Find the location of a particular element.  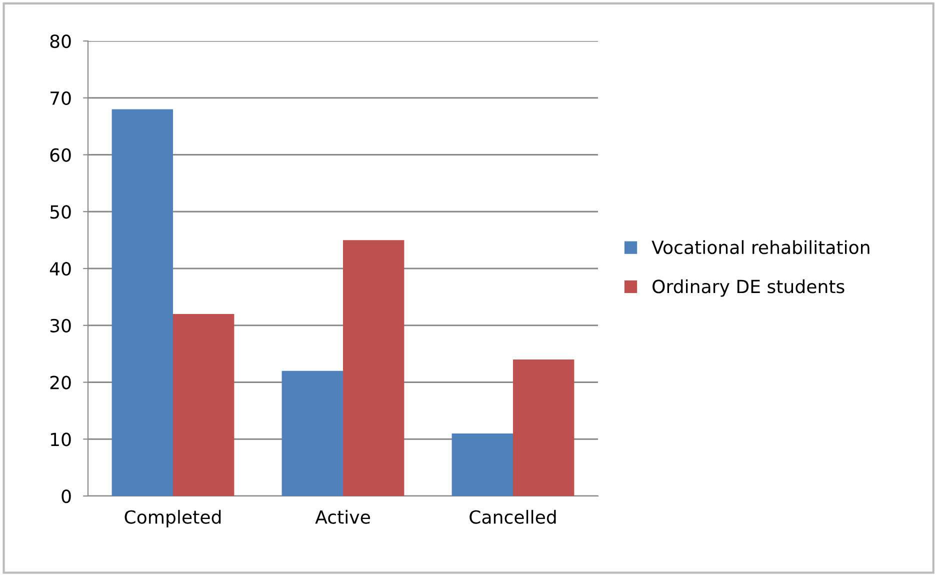

y-tick-label: 0 is located at coordinates (66, 496).